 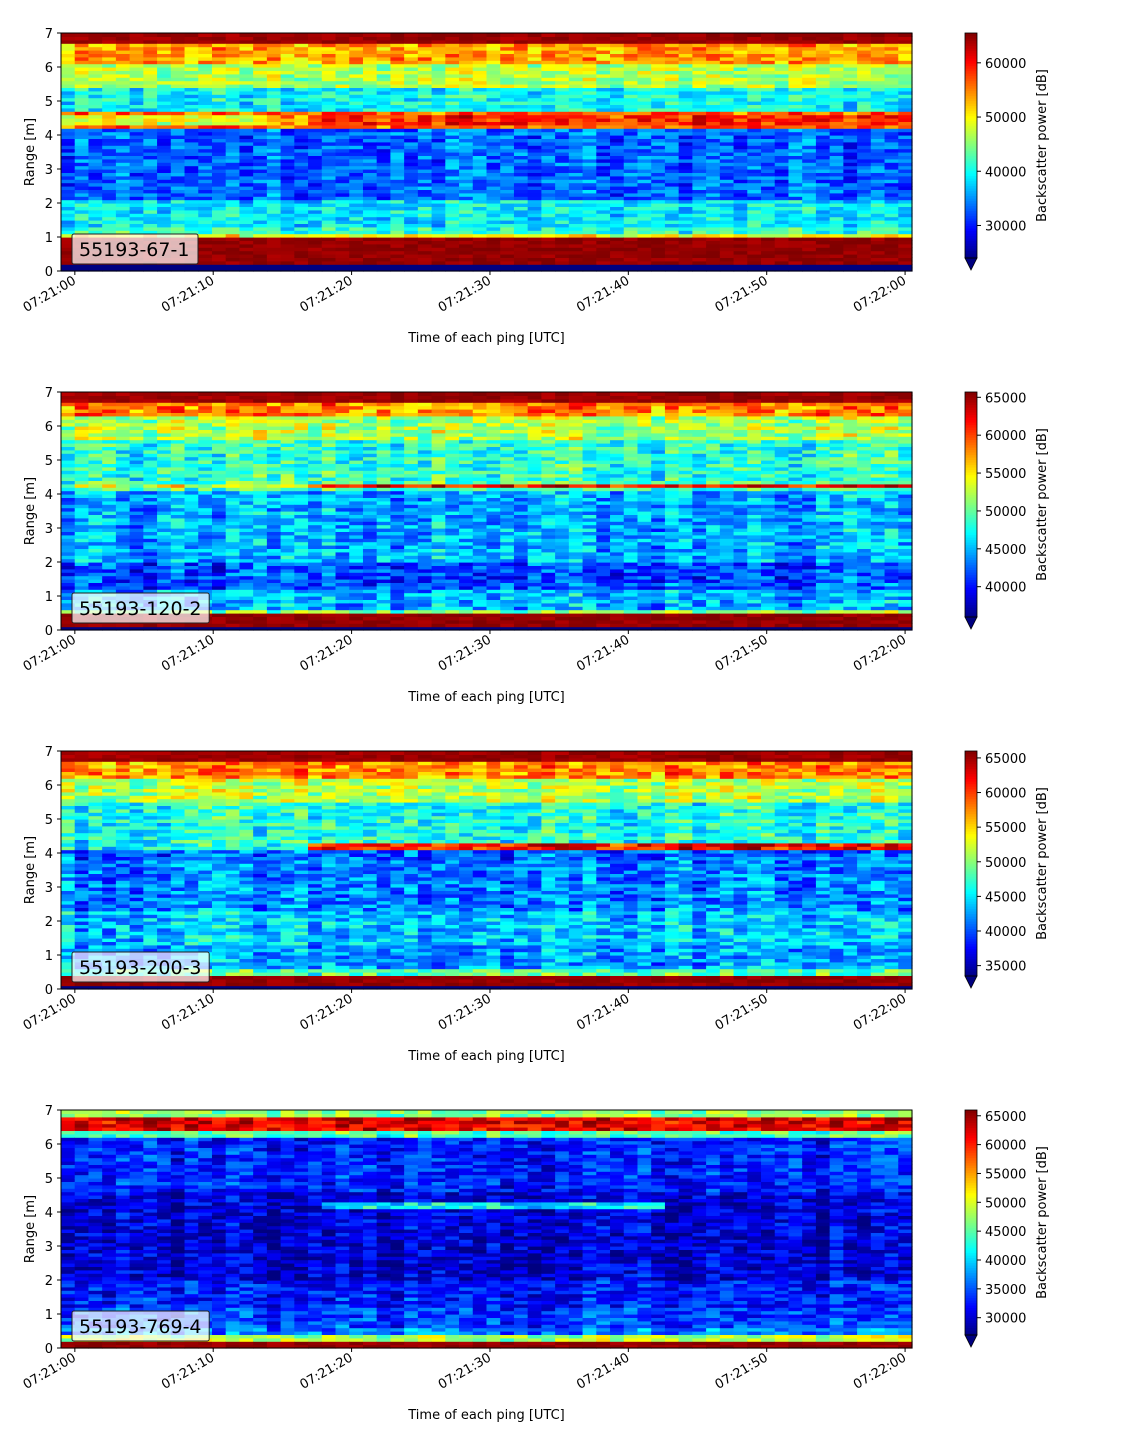 What do you see at coordinates (971, 35) in the screenshot?
I see `colorbar-step` at bounding box center [971, 35].